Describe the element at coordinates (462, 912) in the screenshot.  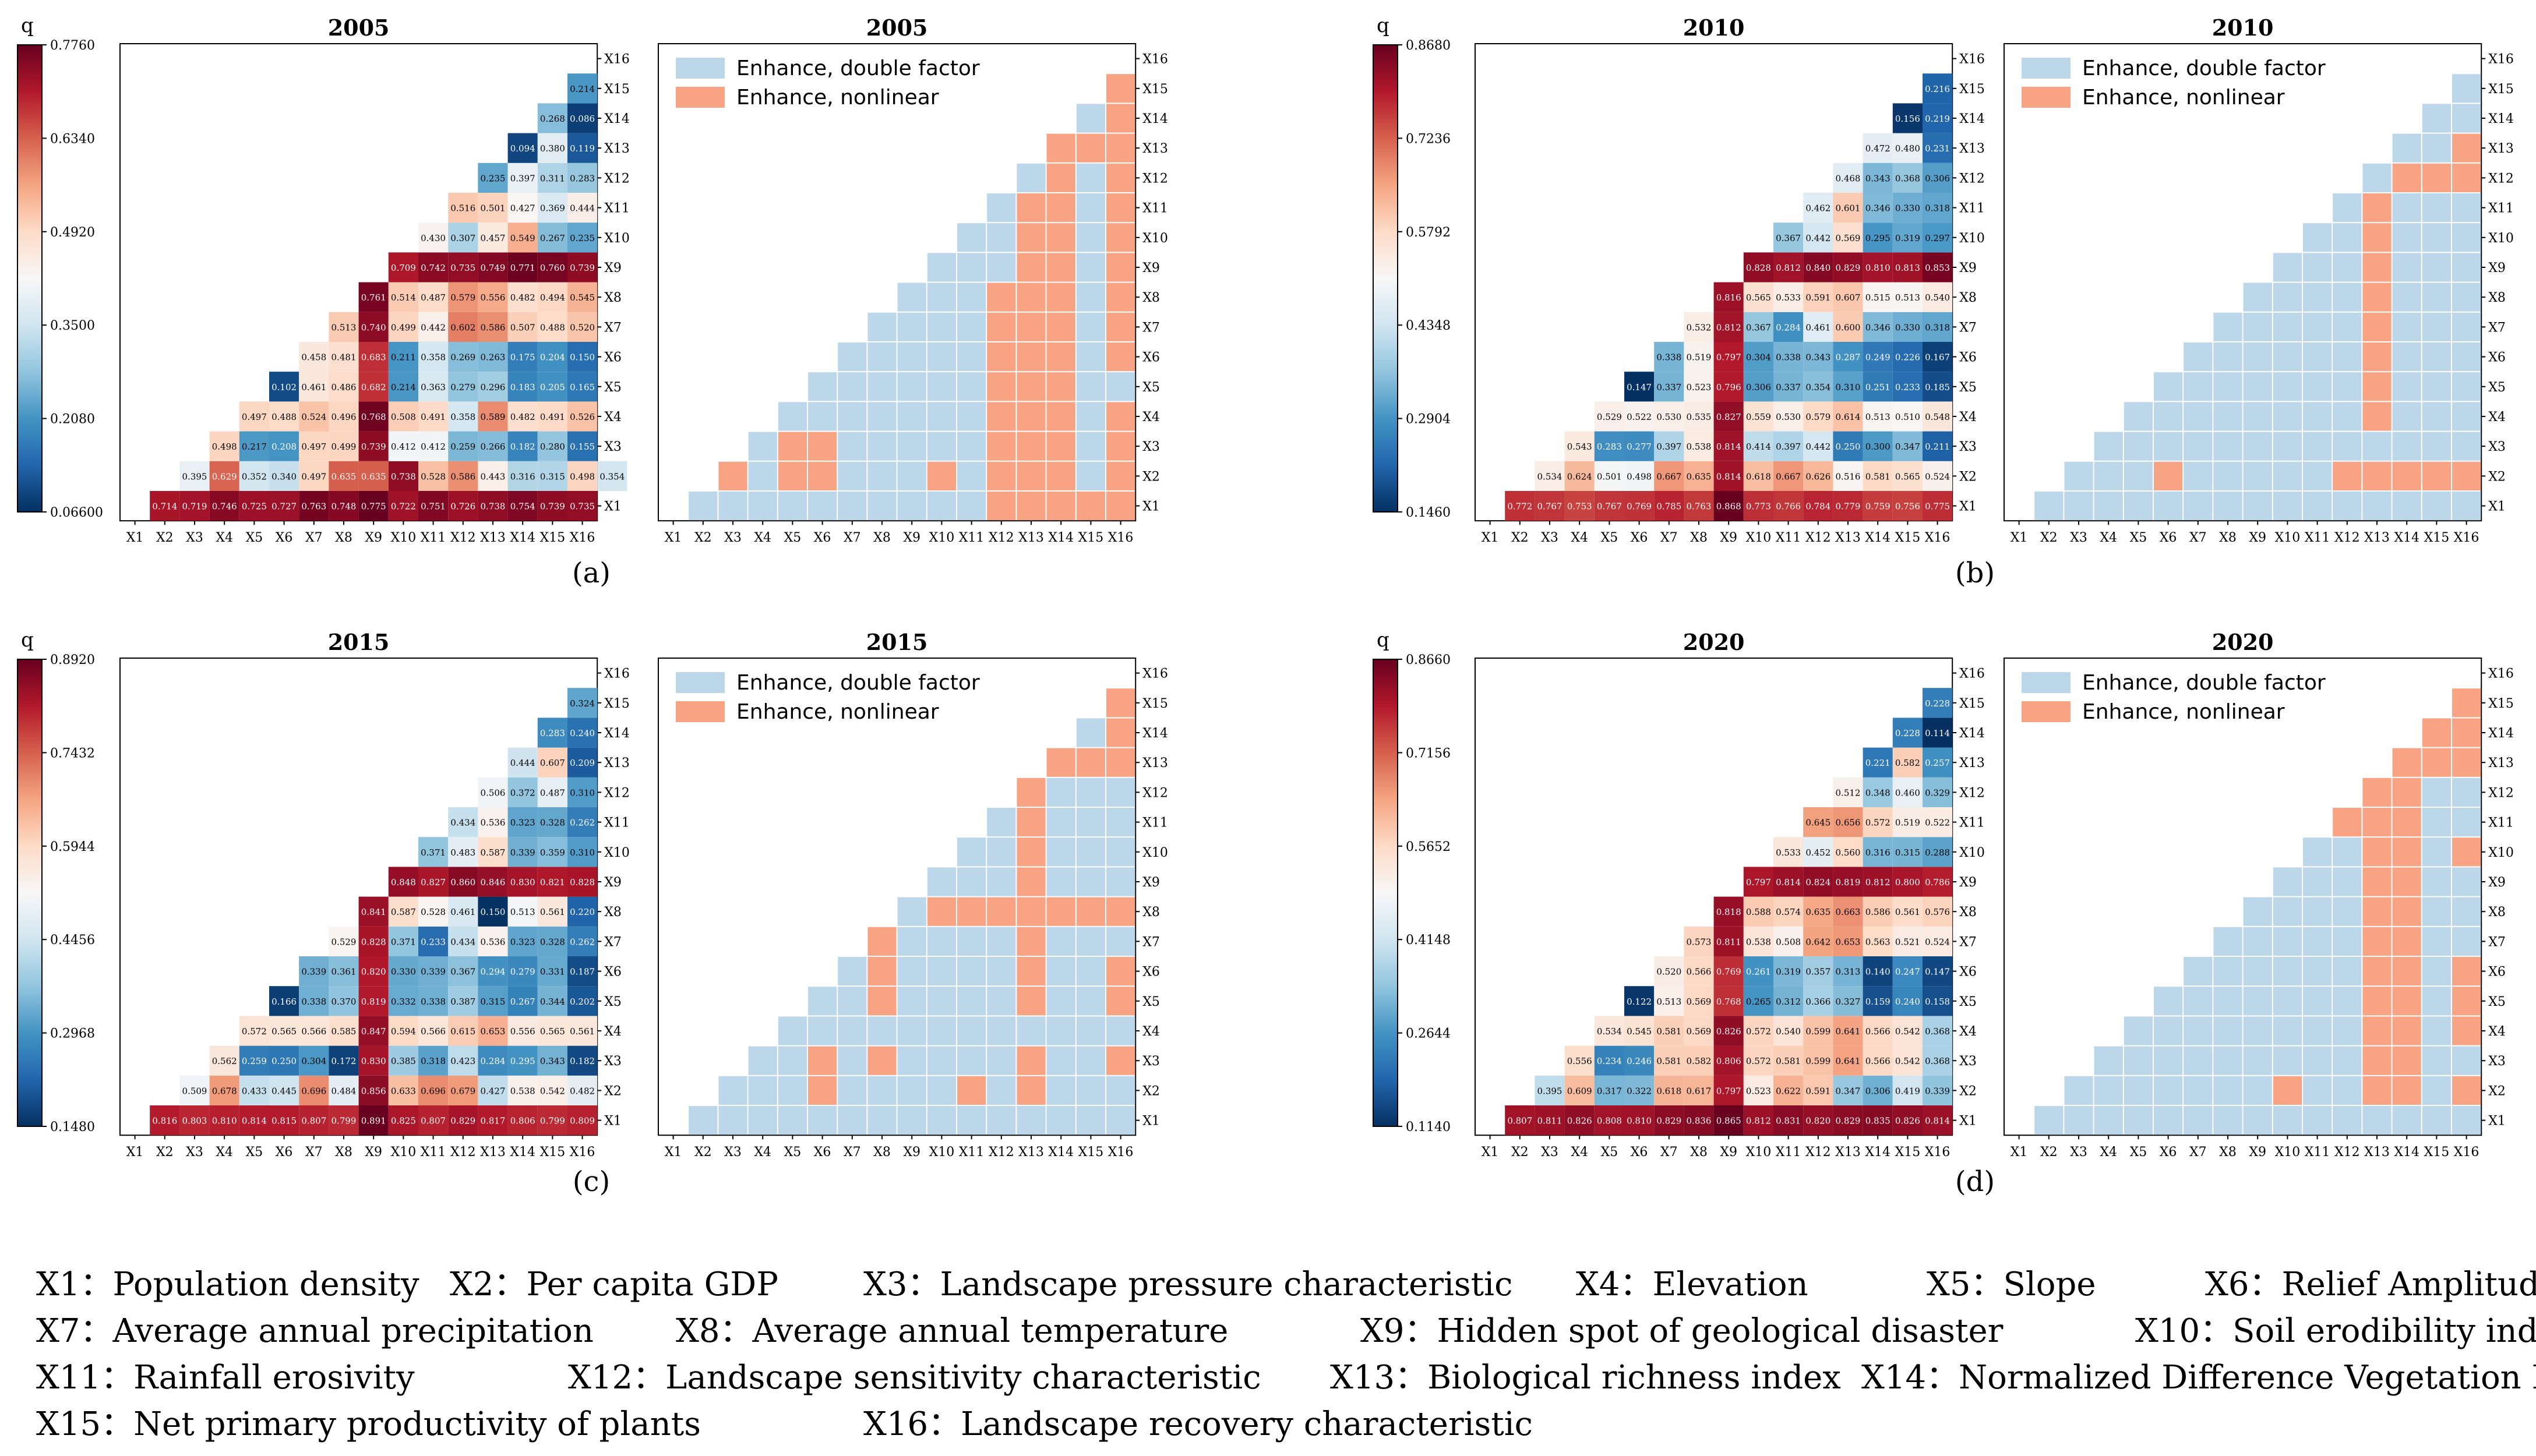
I see `heatmap-value-label: 0.461` at that location.